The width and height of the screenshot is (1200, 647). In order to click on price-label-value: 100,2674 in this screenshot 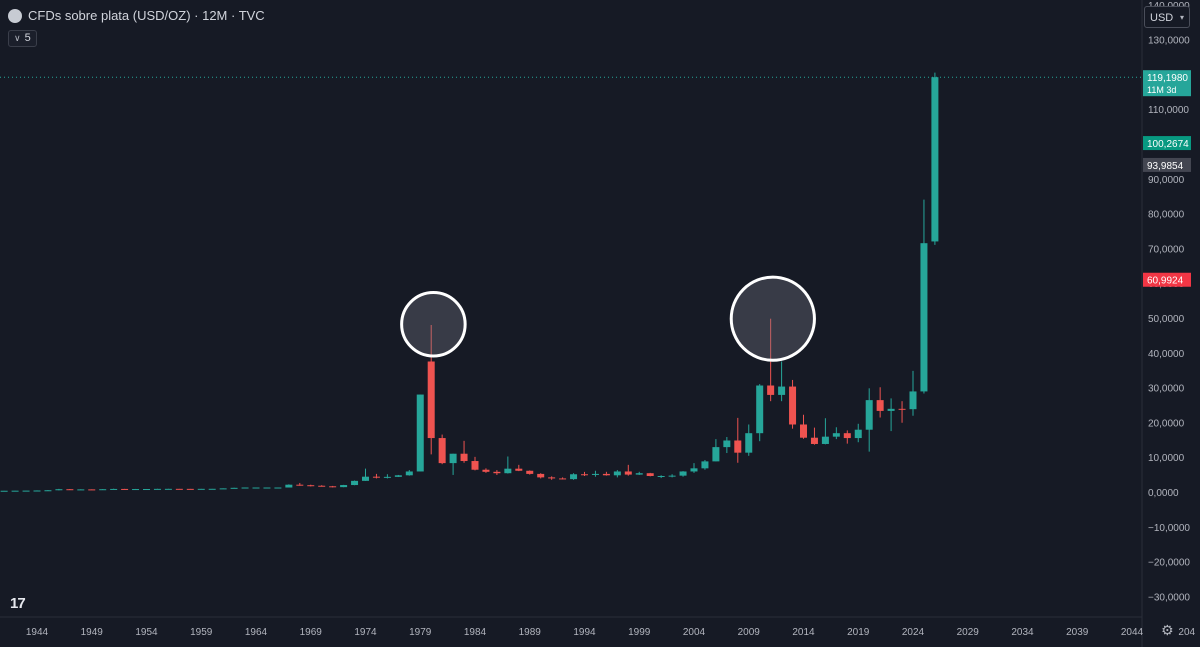, I will do `click(1168, 144)`.